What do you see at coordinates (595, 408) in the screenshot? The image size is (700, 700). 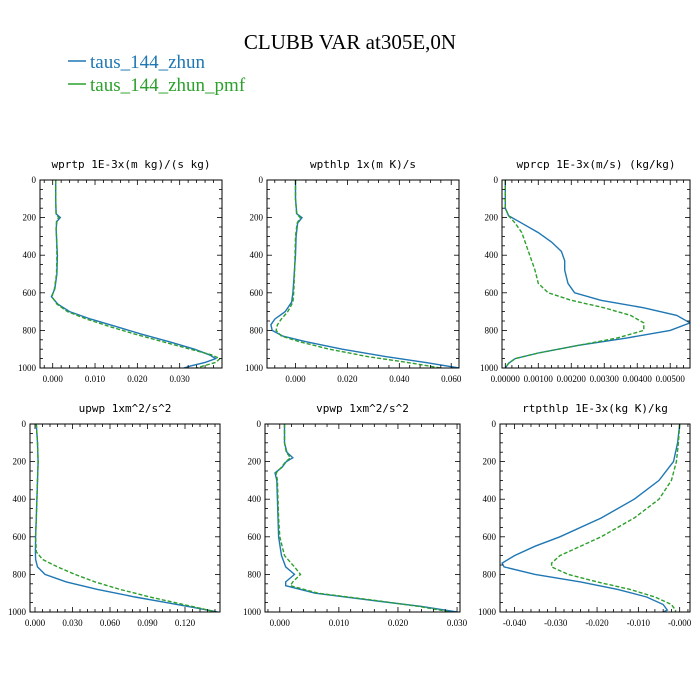 I see `panel-title: rtpthlp 1E-3x(kg K)/kg` at bounding box center [595, 408].